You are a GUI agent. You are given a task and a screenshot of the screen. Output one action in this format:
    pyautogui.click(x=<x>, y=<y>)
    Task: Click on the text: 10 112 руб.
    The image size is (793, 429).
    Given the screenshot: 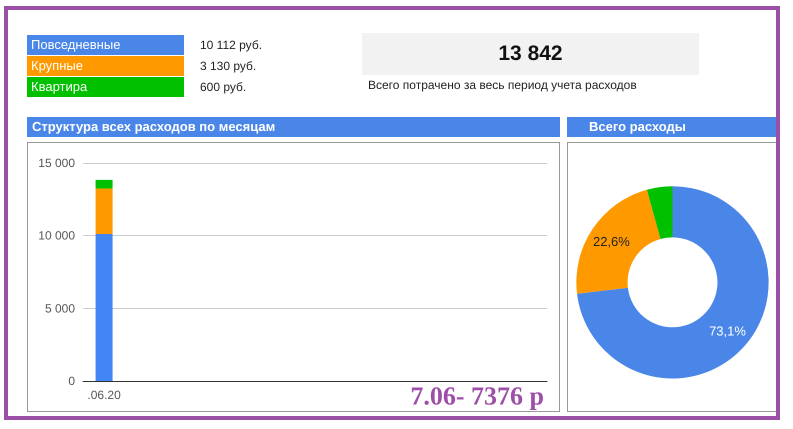 What is the action you would take?
    pyautogui.click(x=231, y=45)
    